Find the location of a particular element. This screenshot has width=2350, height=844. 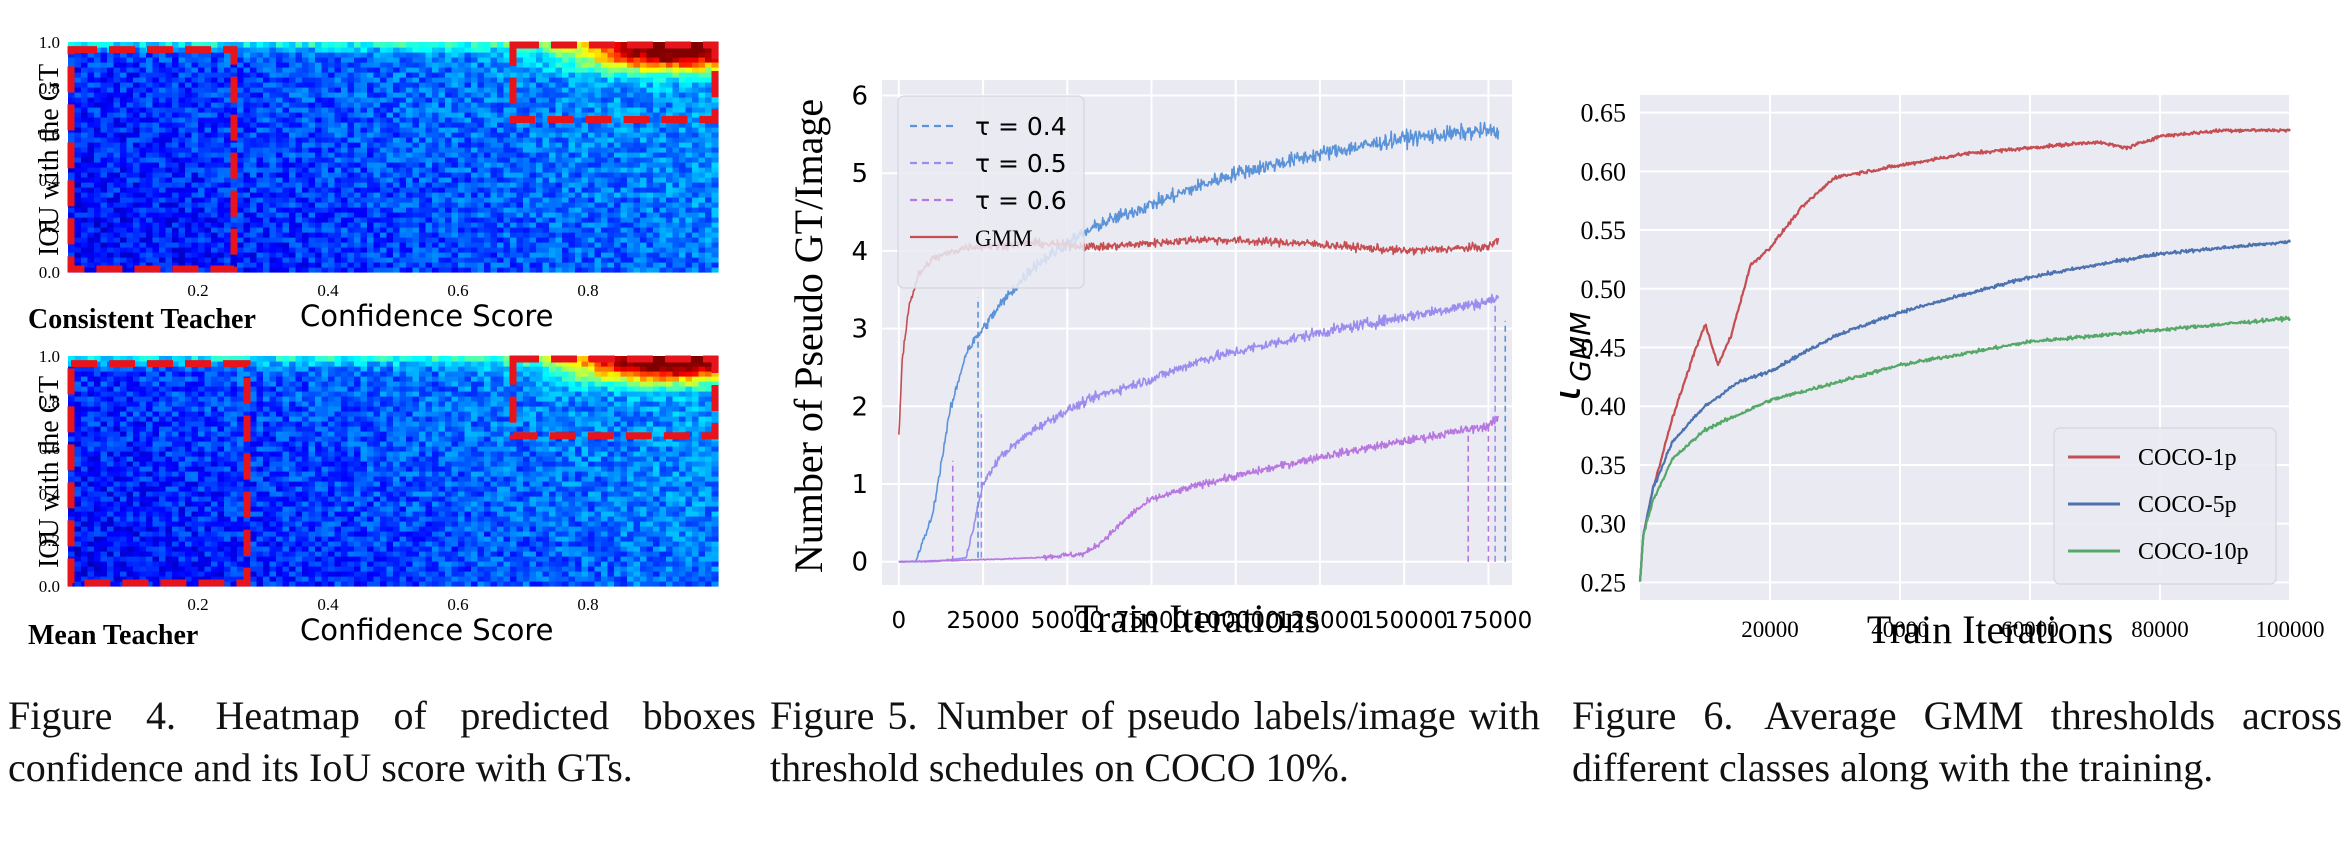

heatmap-ytick: 0.6 is located at coordinates (49, 134).